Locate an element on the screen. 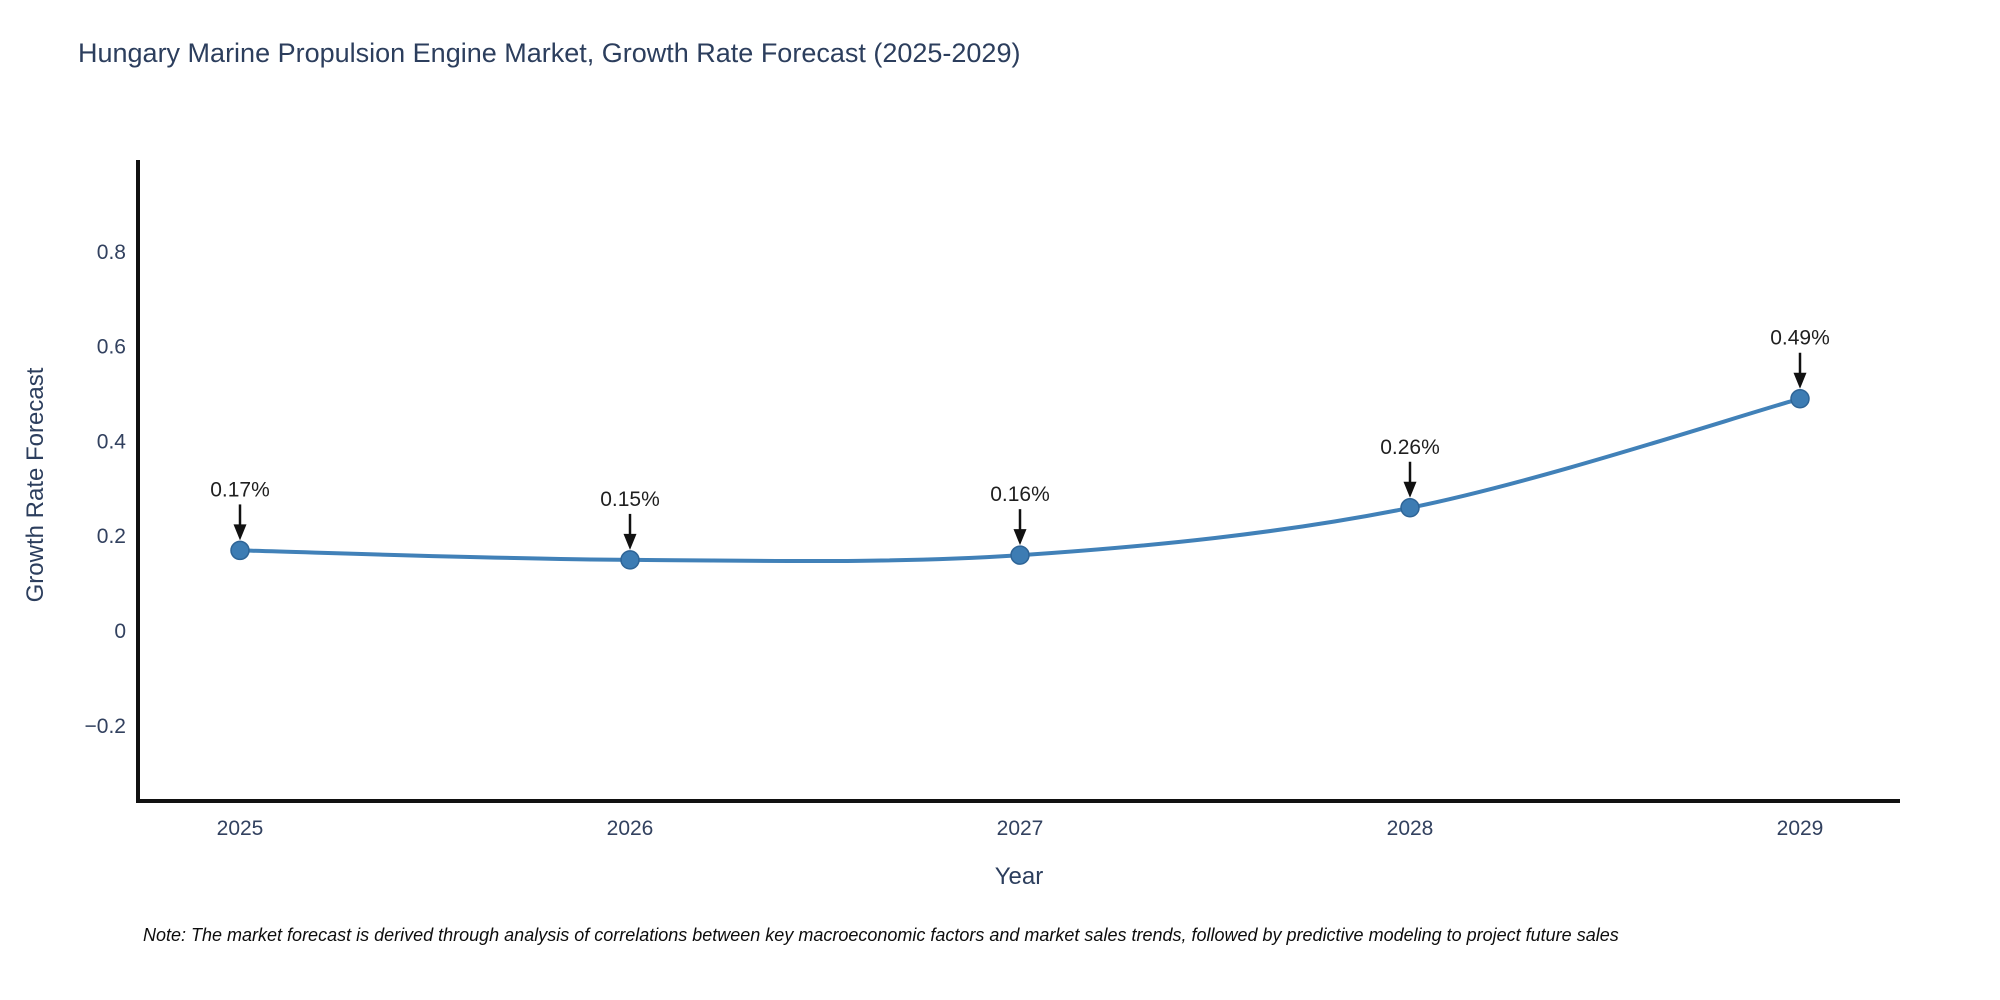 The width and height of the screenshot is (2000, 1000). annotation-label: 0.26% is located at coordinates (1410, 447).